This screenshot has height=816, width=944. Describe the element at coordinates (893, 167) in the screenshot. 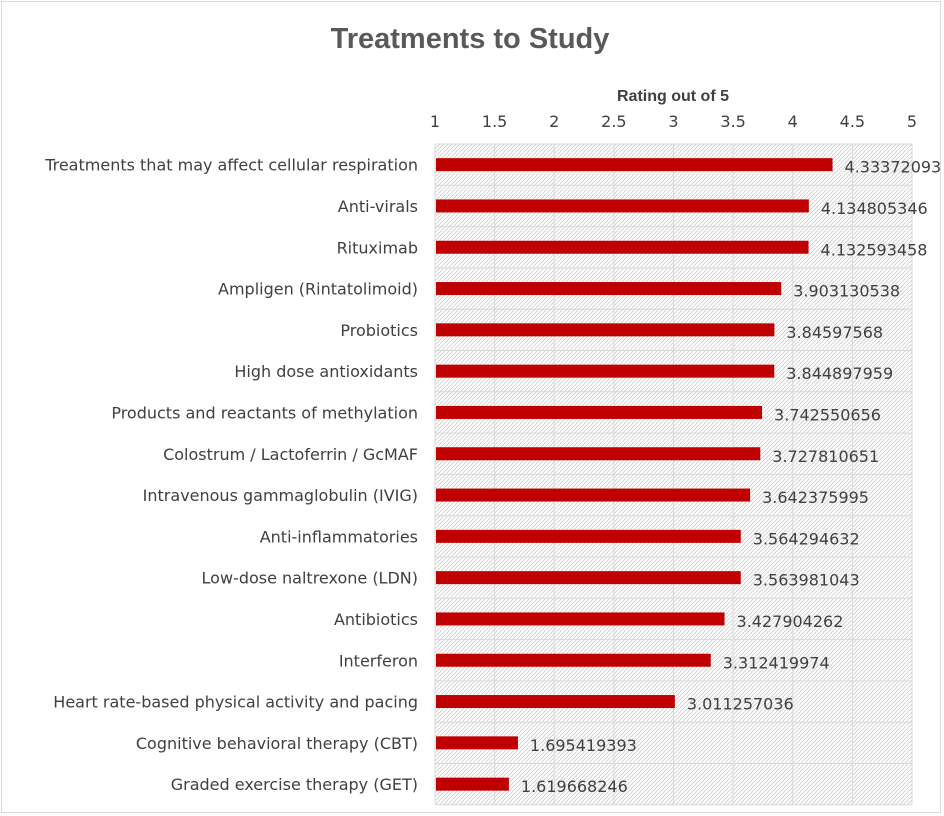

I see `data-label: 4.33372093` at that location.